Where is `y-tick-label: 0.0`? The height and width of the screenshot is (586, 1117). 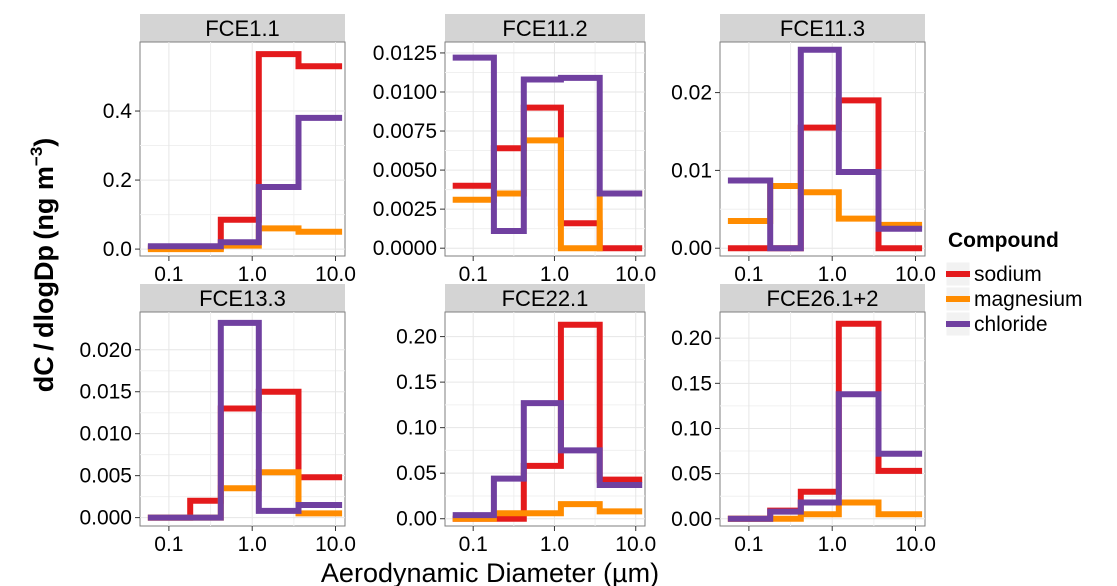 y-tick-label: 0.0 is located at coordinates (117, 249).